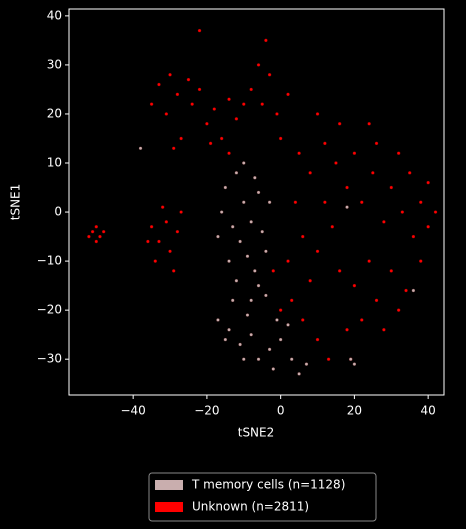 This screenshot has height=529, width=466. Describe the element at coordinates (54, 113) in the screenshot. I see `y-tick-label: 20` at that location.